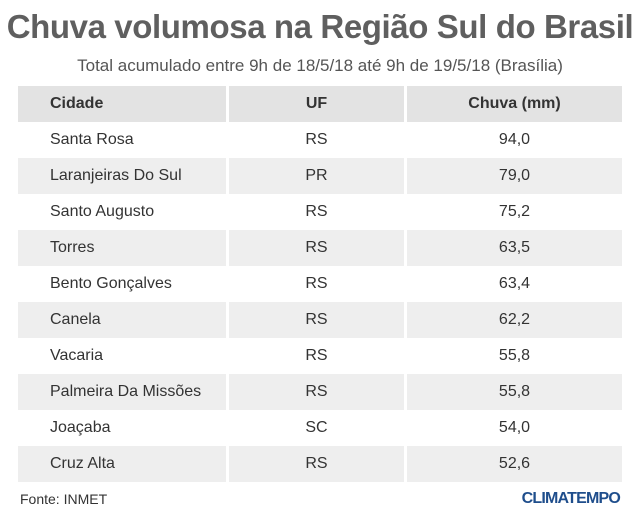 This screenshot has height=512, width=640. I want to click on table-row: Laranjeiras Do Sul PR 79,0, so click(320, 176).